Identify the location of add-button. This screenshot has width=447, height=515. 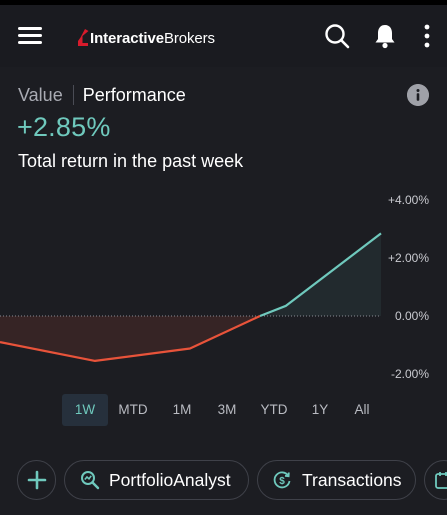
(36, 480).